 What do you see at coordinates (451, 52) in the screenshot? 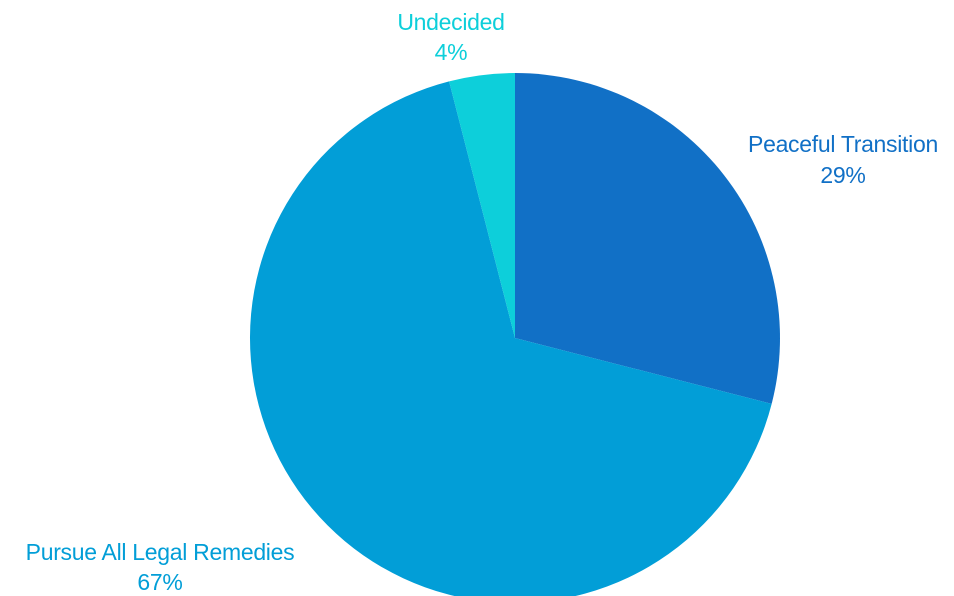
I see `label-undecided-value: 4%` at bounding box center [451, 52].